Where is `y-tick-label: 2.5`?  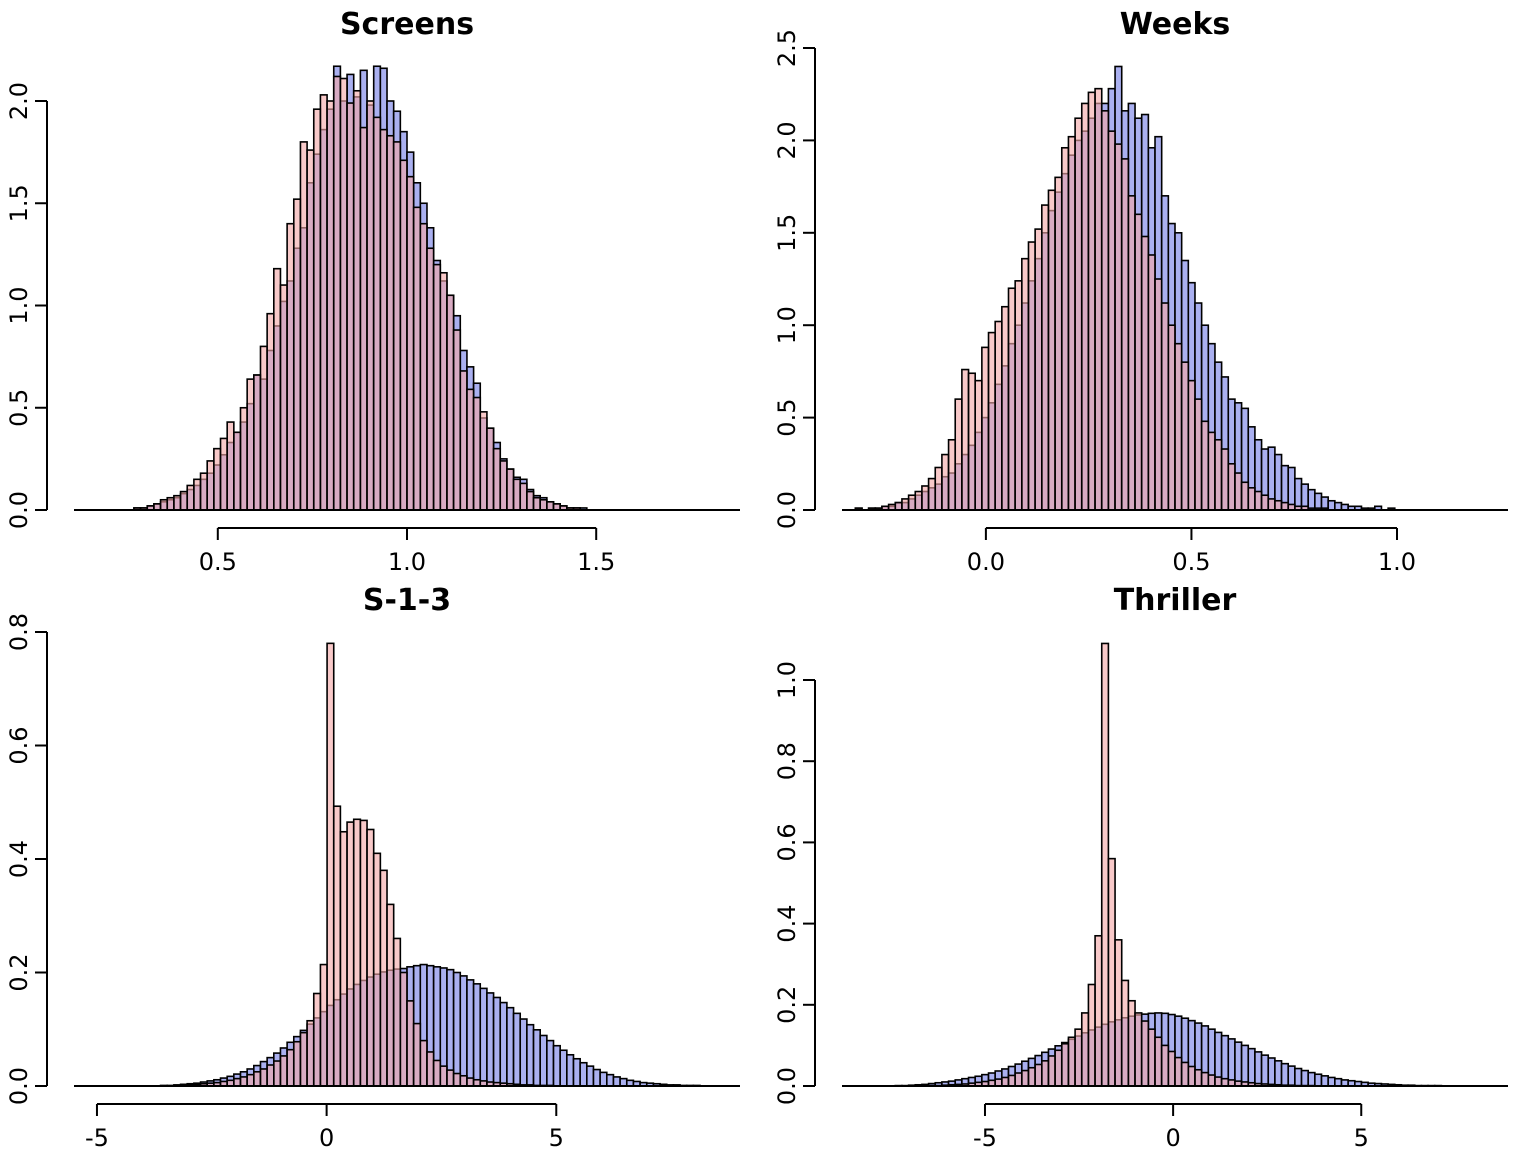 y-tick-label: 2.5 is located at coordinates (787, 48).